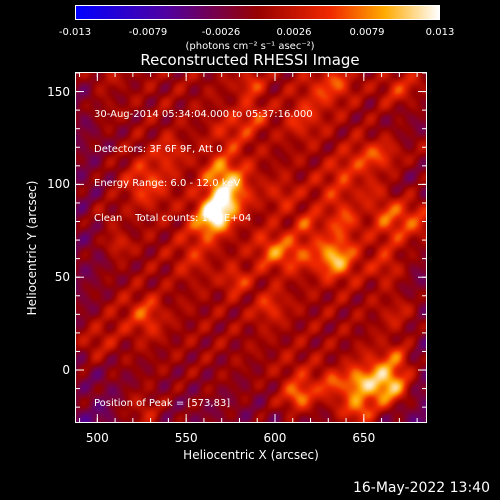 This screenshot has height=500, width=500. Describe the element at coordinates (66, 370) in the screenshot. I see `y-tick-label: 0` at that location.